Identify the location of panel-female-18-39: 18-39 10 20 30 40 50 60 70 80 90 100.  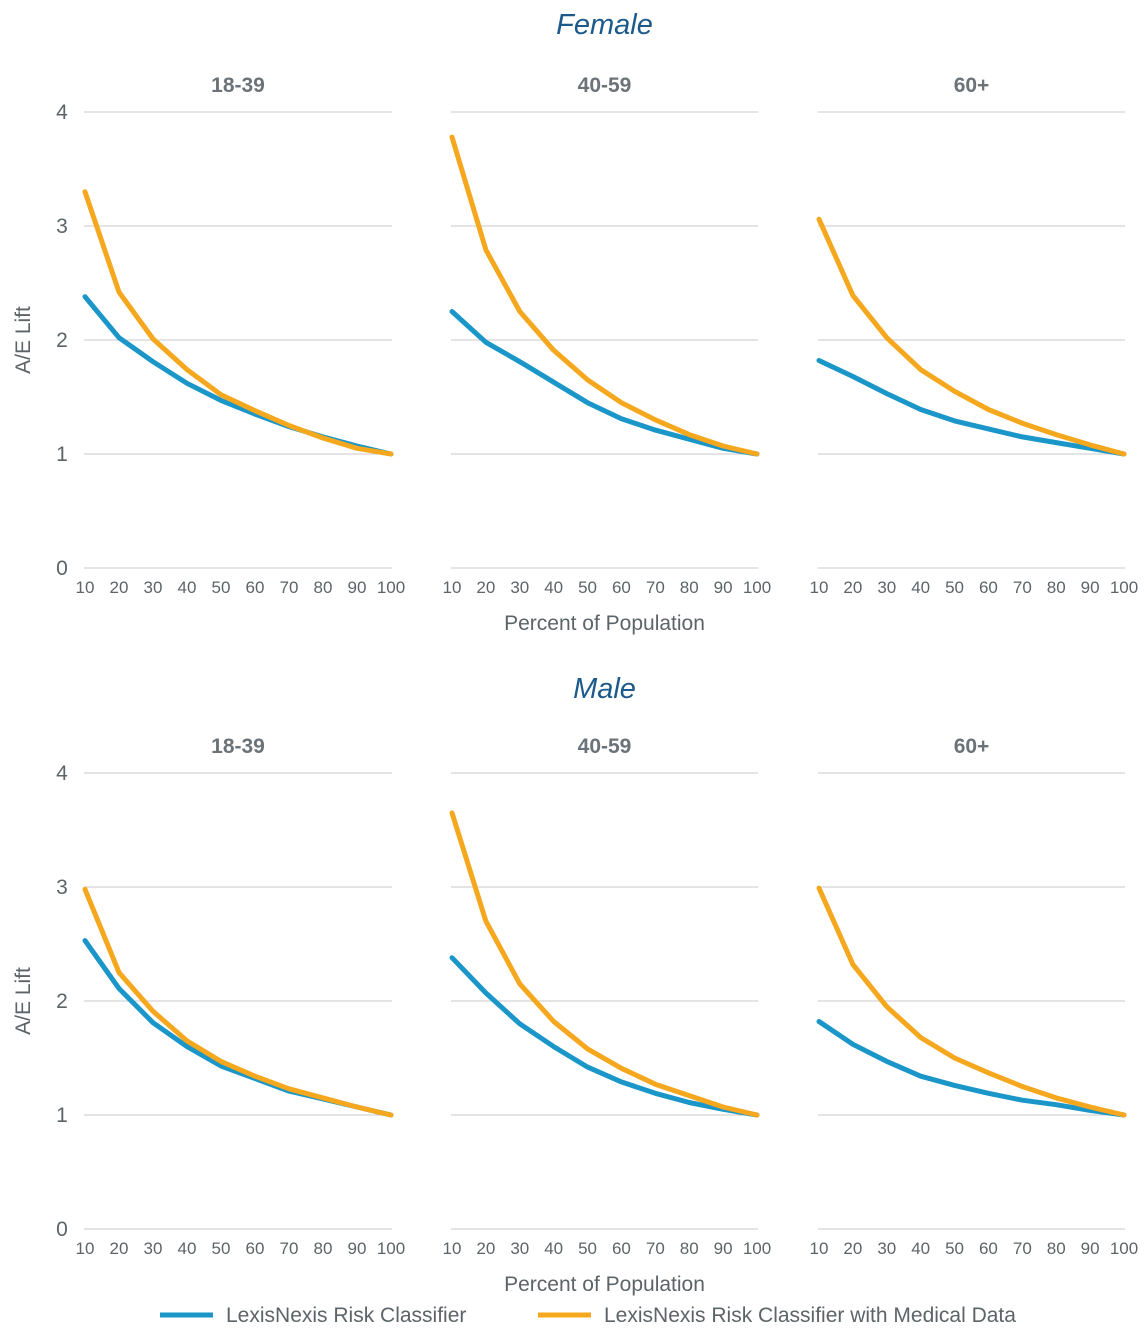
(241, 335).